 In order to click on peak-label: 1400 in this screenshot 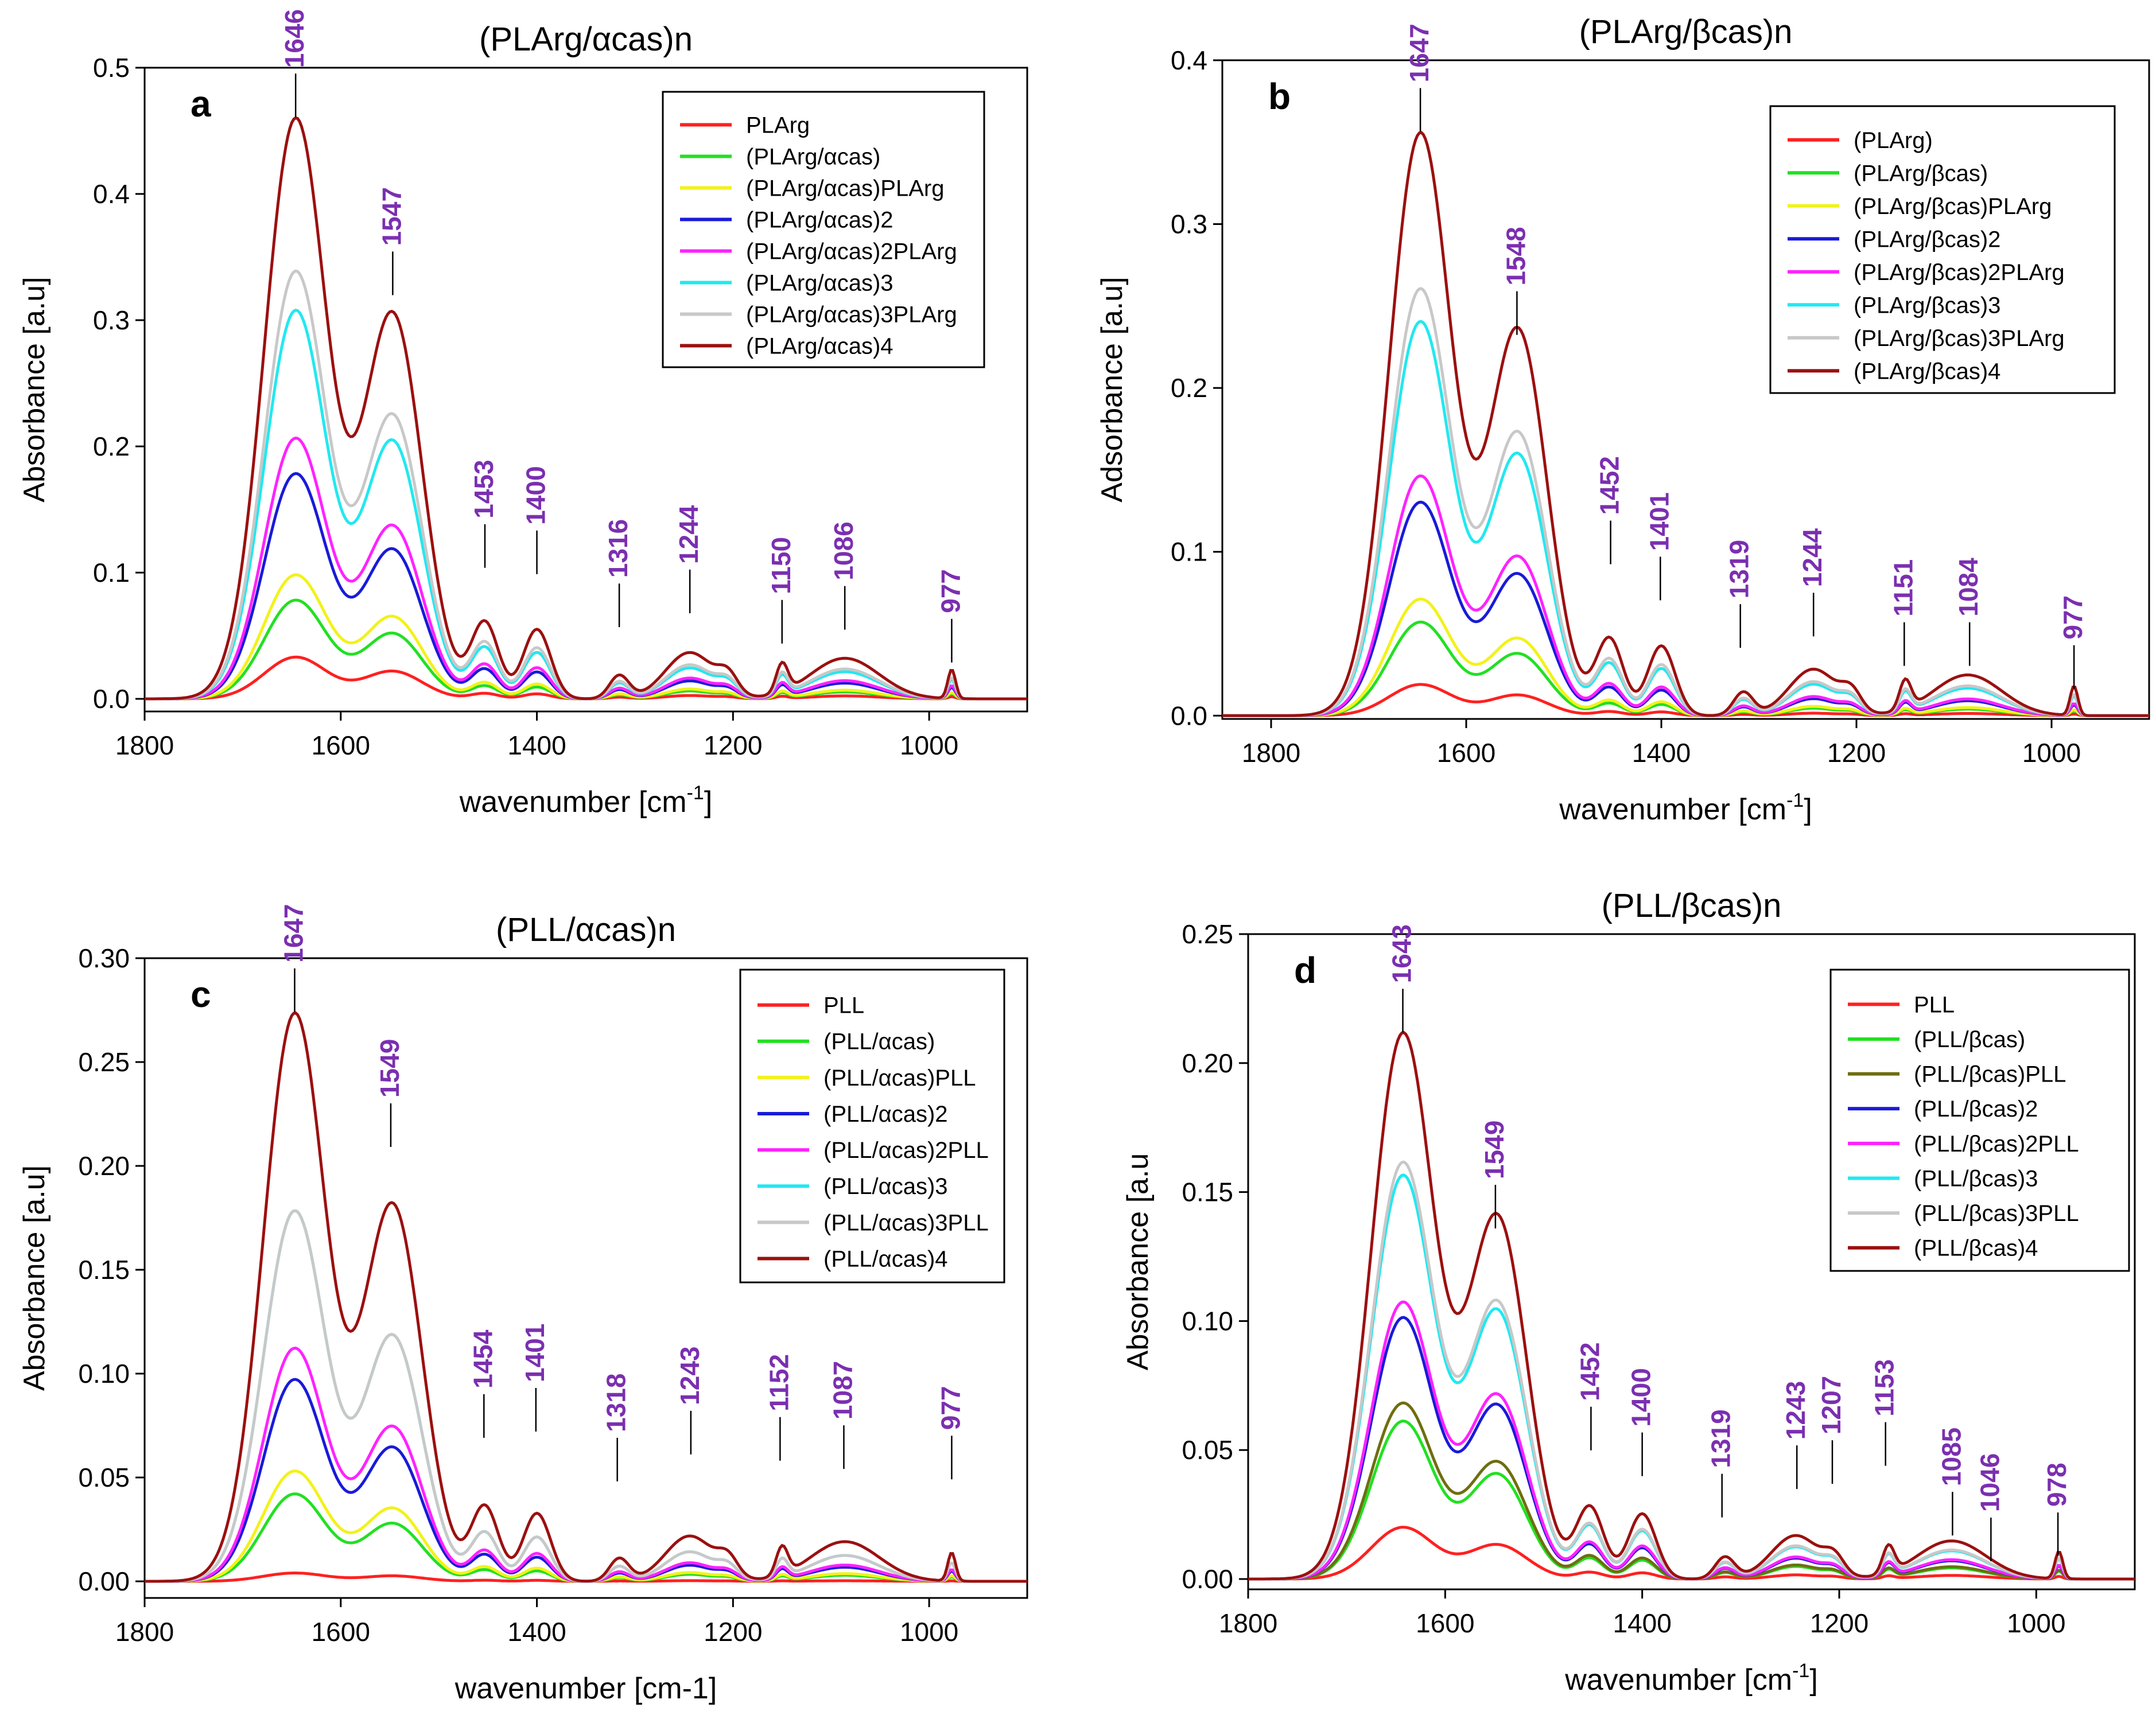, I will do `click(536, 495)`.